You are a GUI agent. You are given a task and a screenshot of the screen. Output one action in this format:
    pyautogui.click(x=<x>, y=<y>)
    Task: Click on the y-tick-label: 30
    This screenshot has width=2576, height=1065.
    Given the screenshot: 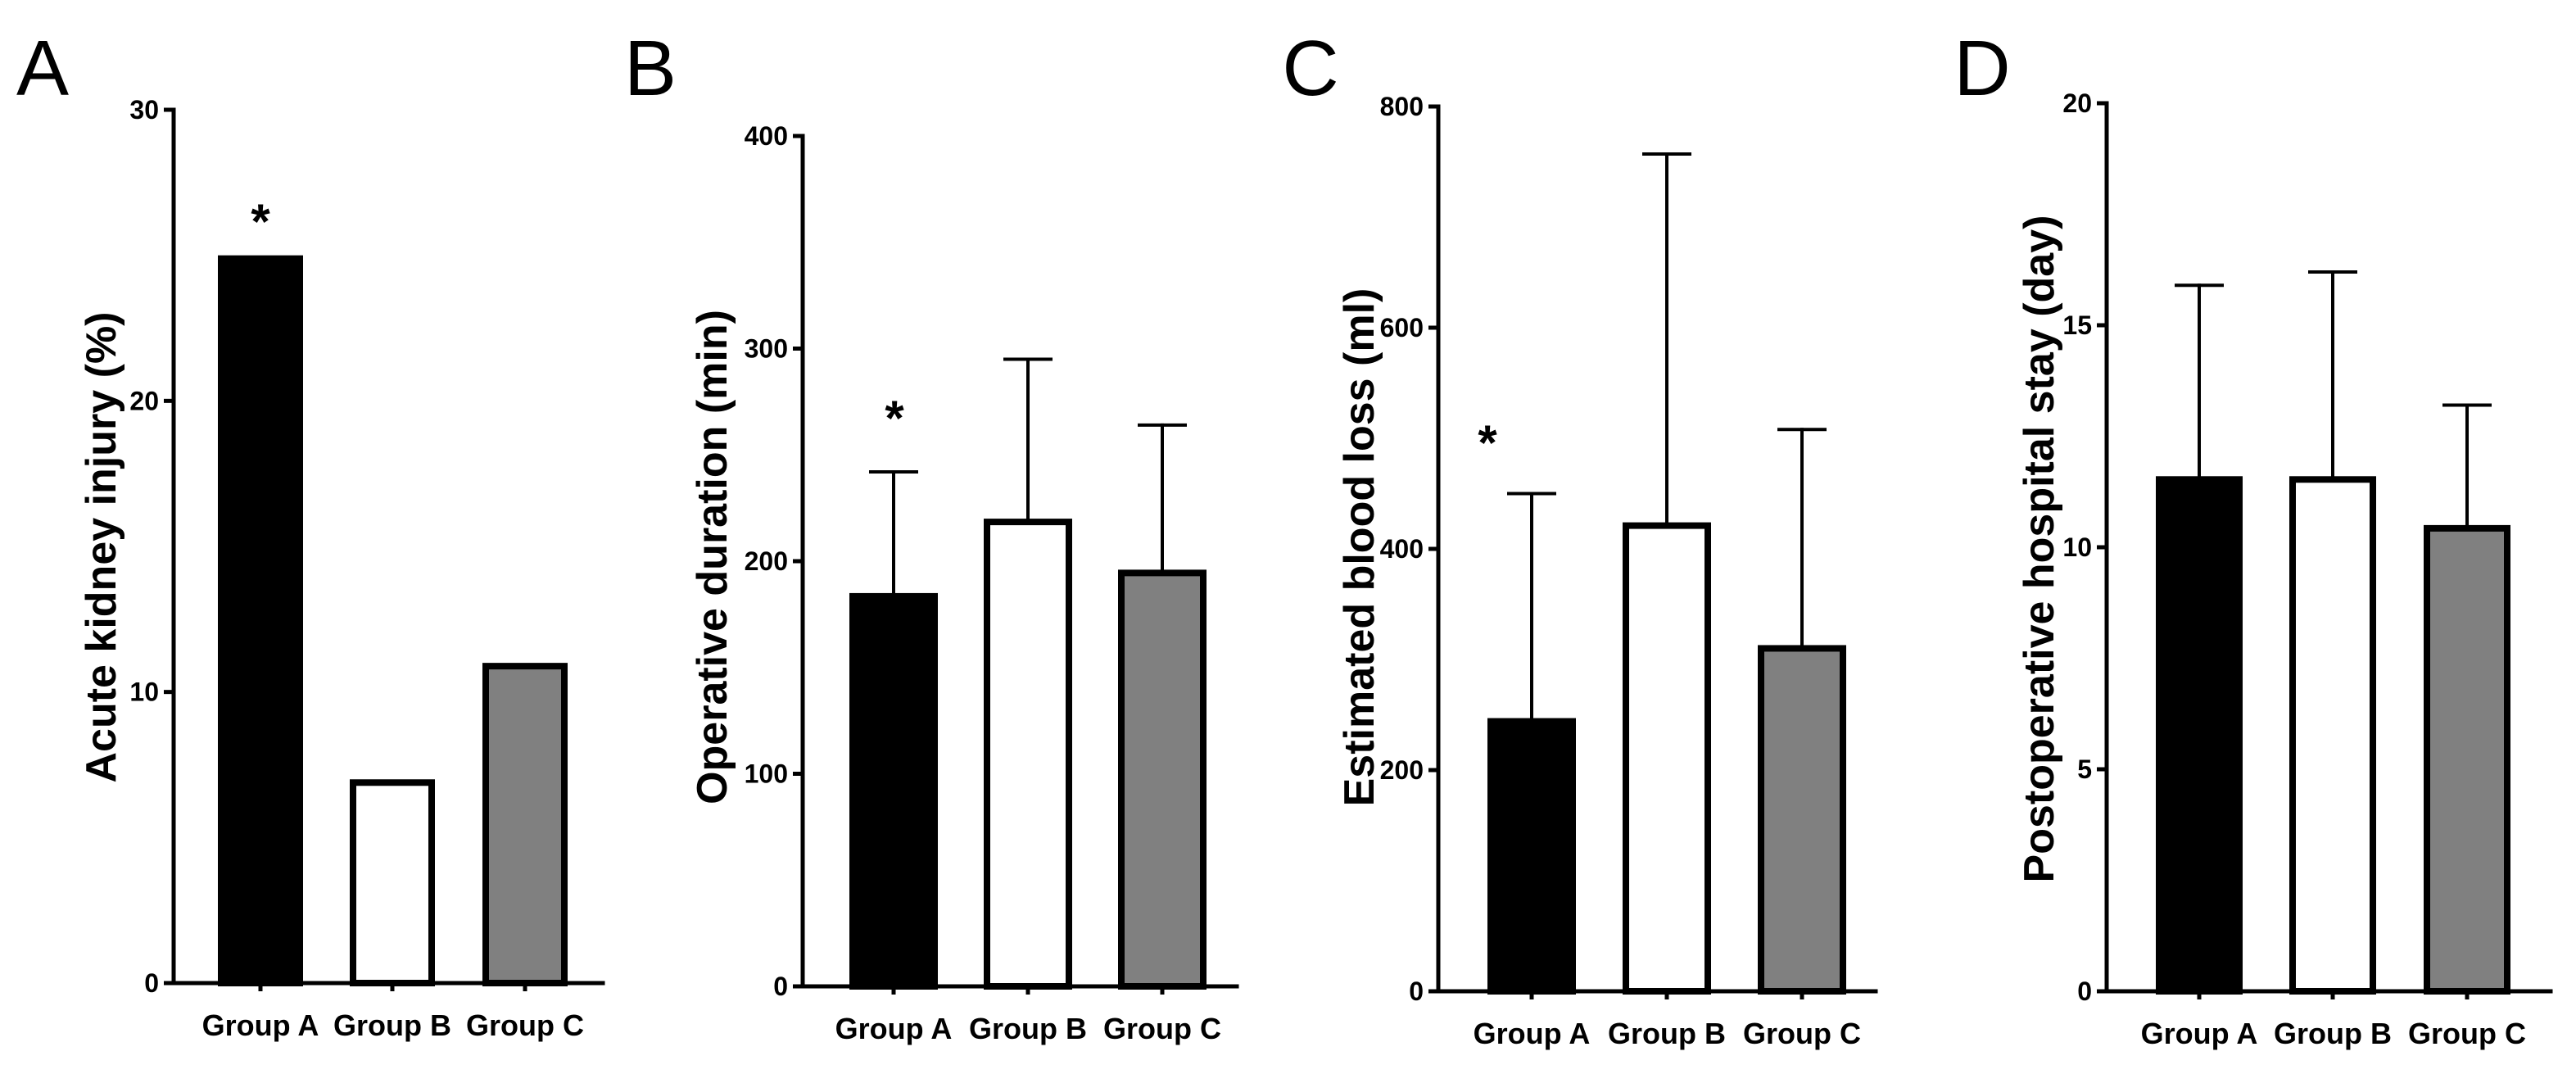 What is the action you would take?
    pyautogui.click(x=144, y=110)
    